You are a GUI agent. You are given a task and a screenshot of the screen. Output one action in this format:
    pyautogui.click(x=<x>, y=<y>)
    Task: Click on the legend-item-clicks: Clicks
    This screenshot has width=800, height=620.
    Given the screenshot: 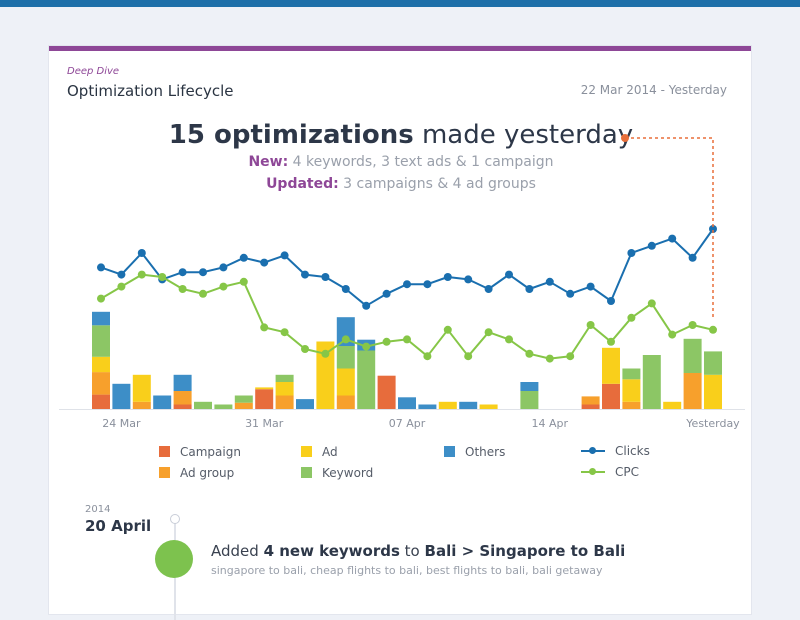 What is the action you would take?
    pyautogui.click(x=615, y=451)
    